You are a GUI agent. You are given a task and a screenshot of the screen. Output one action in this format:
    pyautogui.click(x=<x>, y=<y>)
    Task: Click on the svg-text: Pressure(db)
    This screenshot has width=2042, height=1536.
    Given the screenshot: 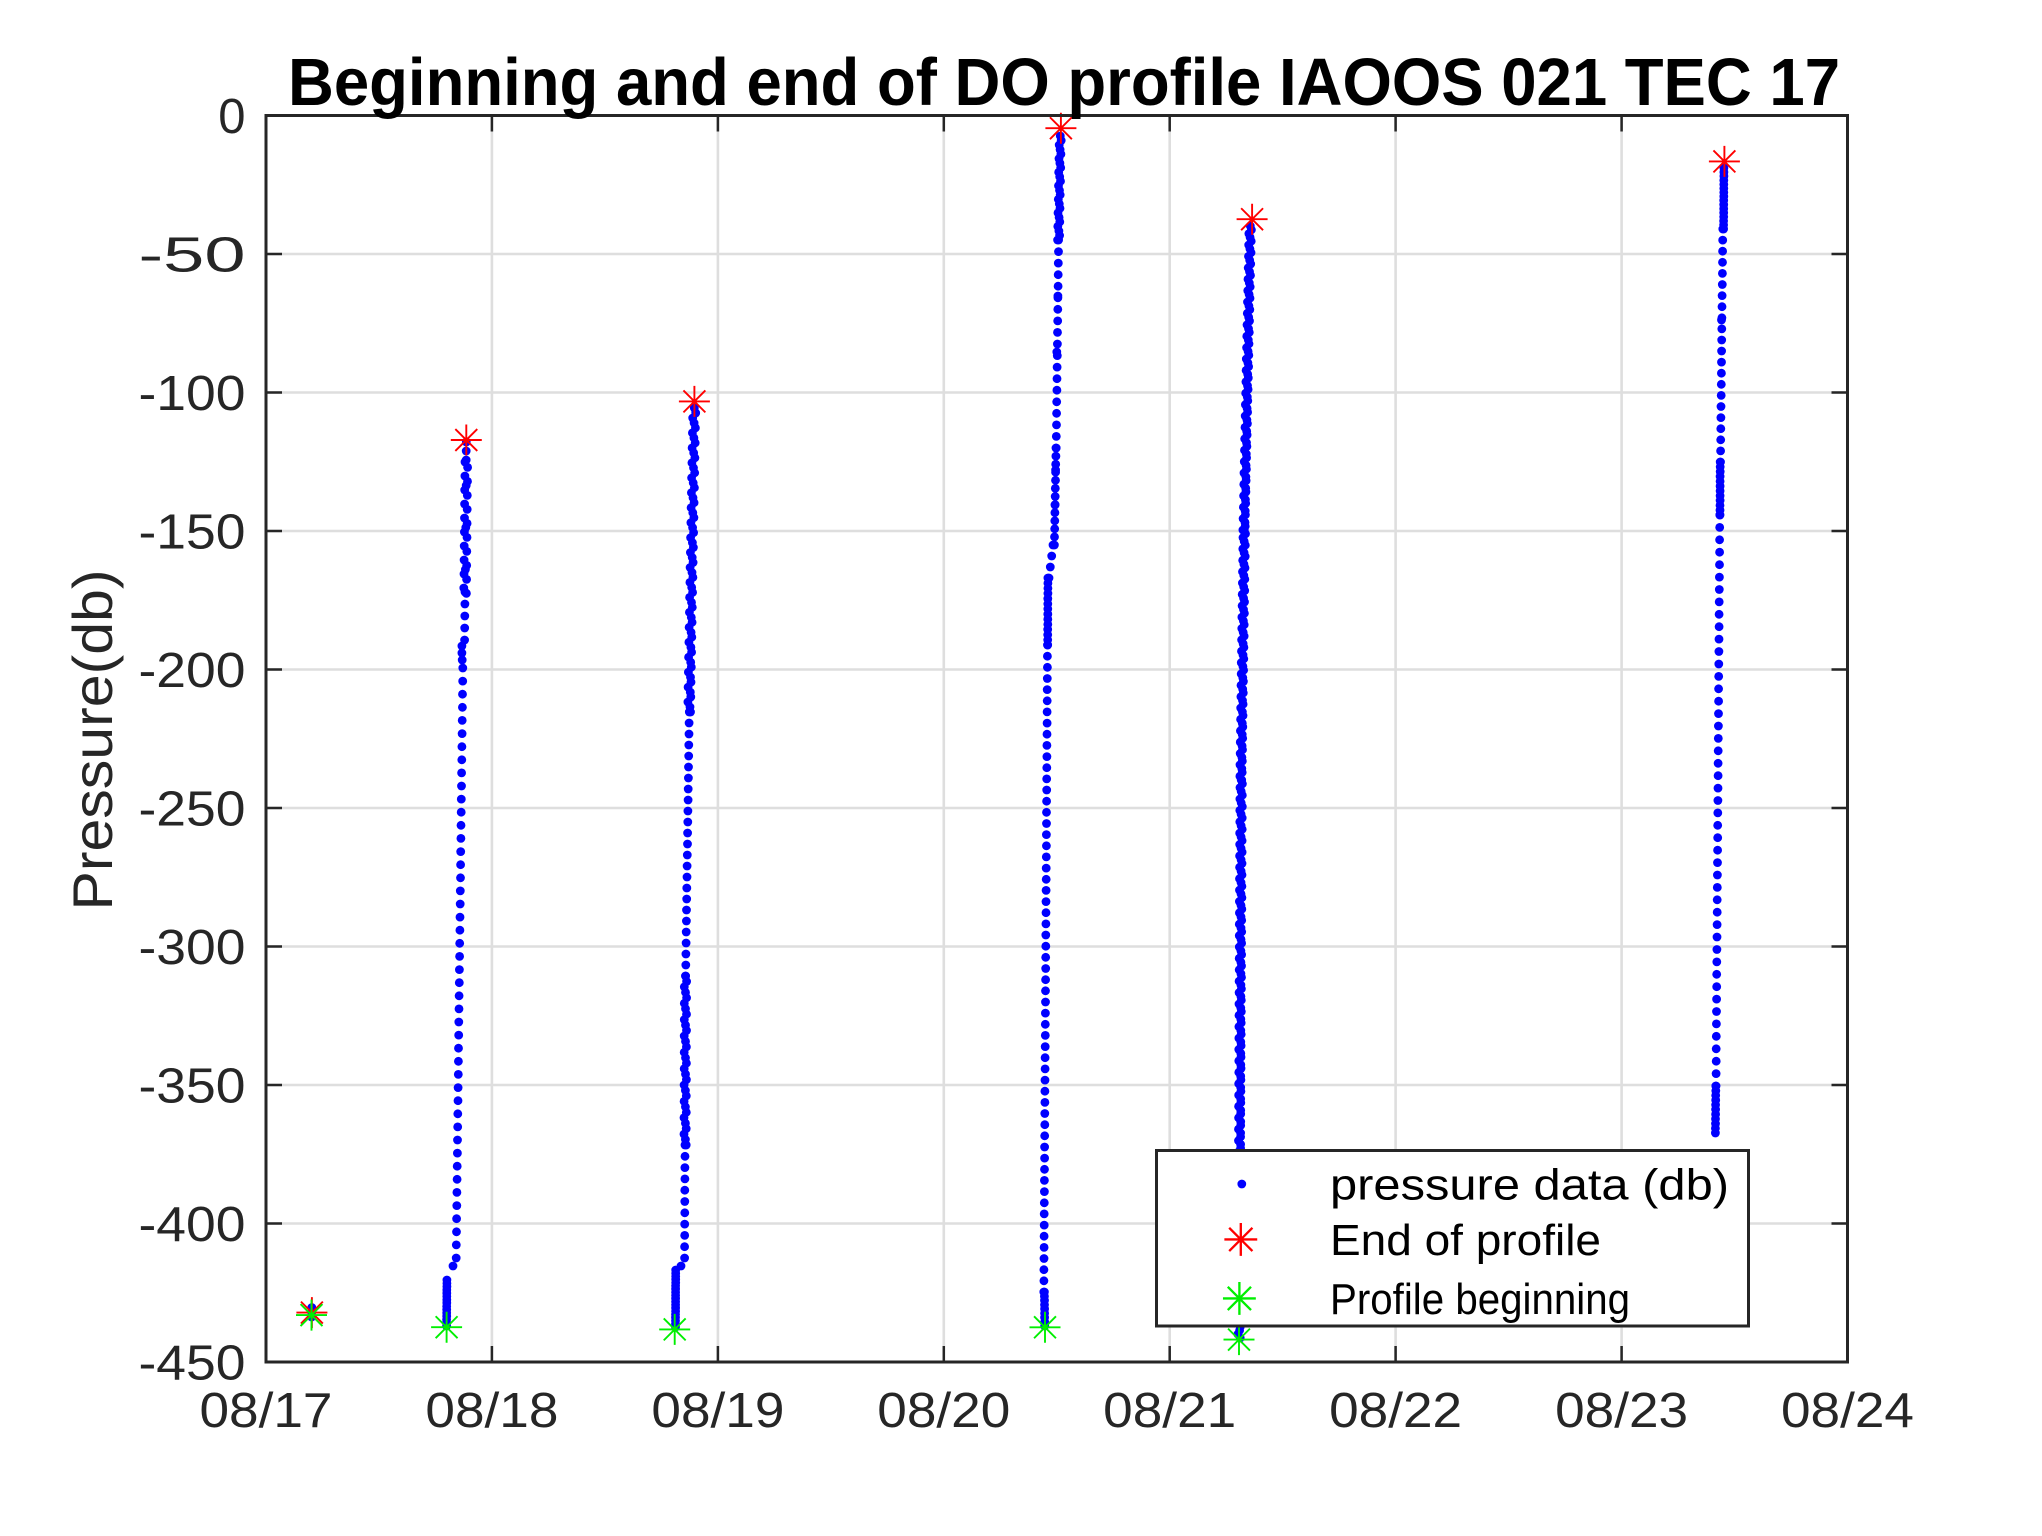 What is the action you would take?
    pyautogui.click(x=92, y=740)
    